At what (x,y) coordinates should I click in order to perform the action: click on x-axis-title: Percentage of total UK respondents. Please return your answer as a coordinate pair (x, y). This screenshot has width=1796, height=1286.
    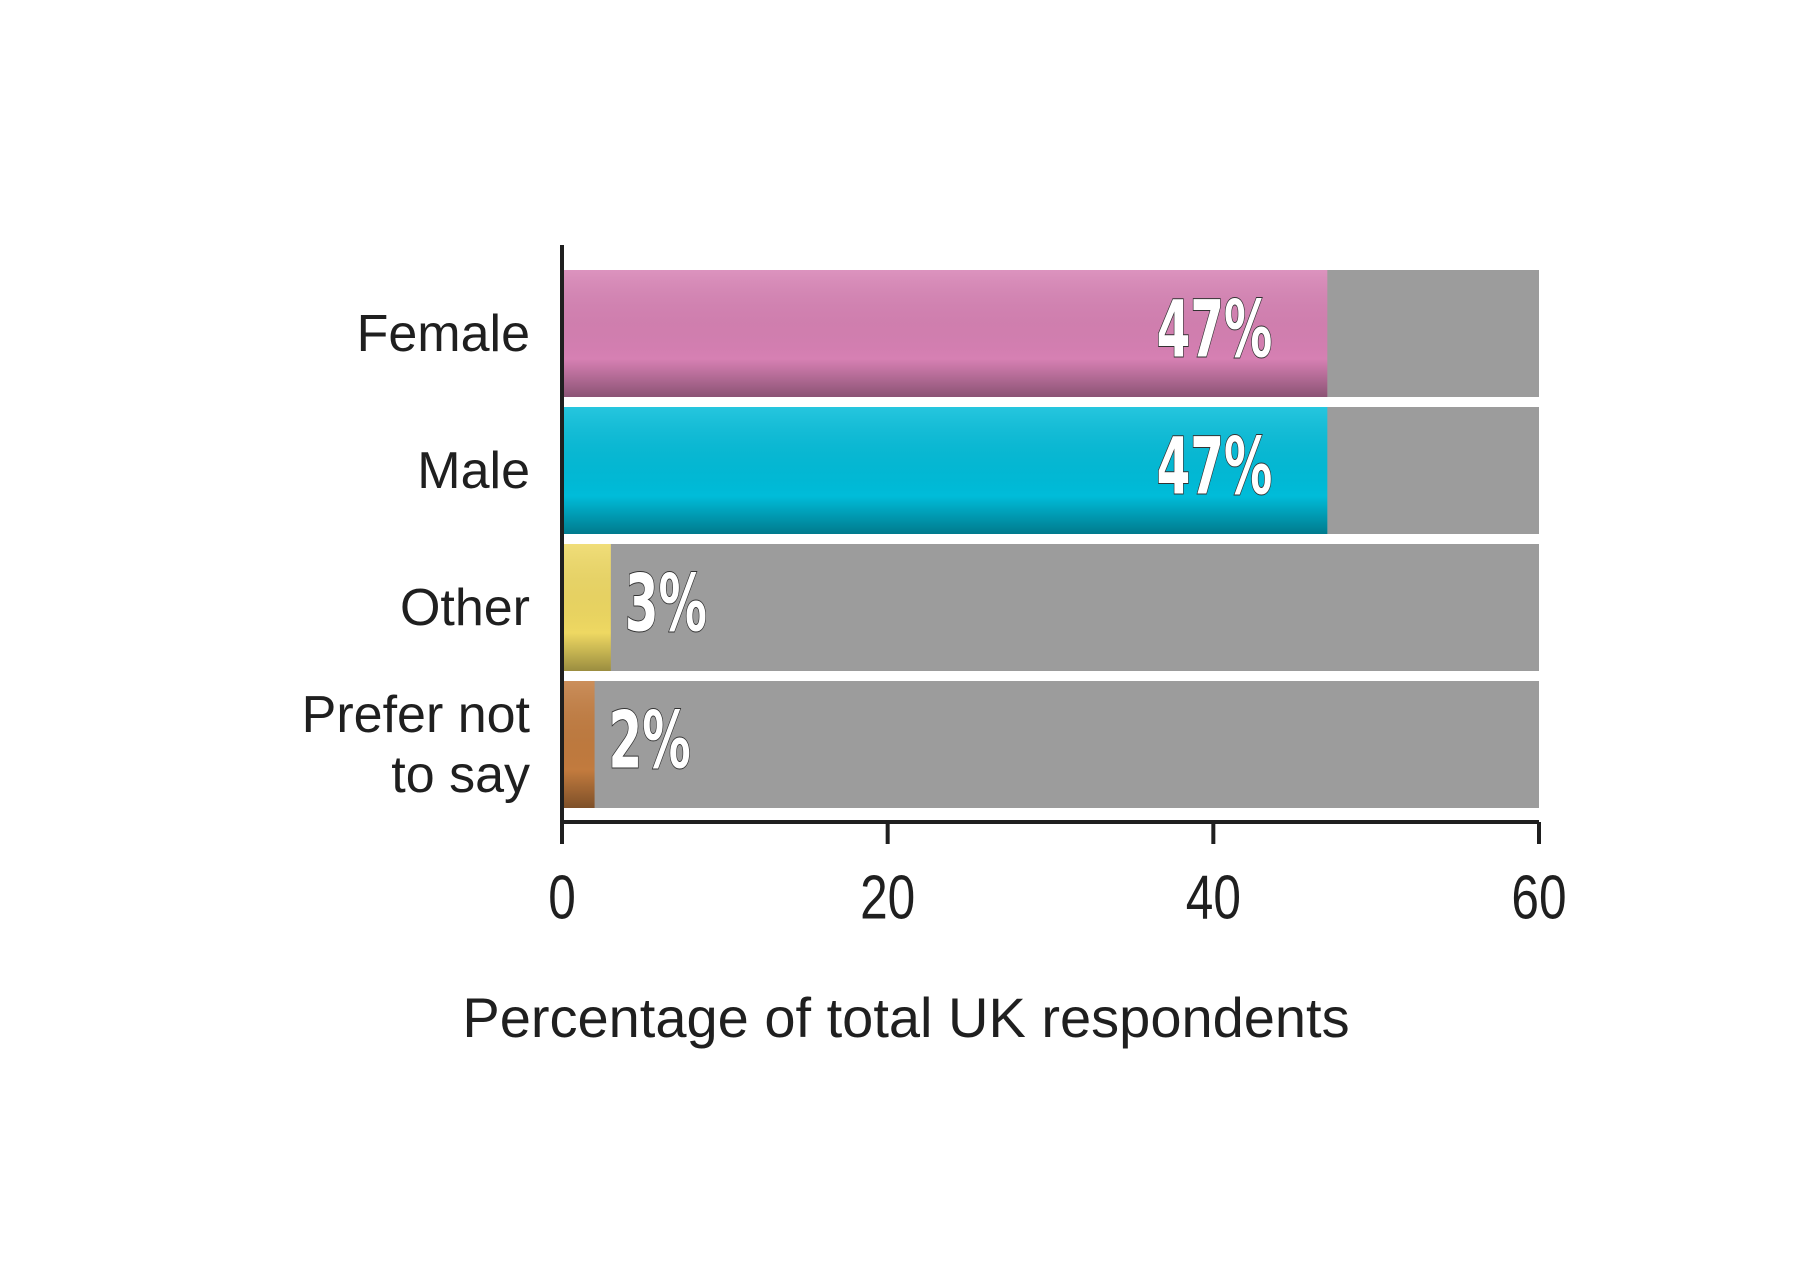
    Looking at the image, I should click on (905, 1017).